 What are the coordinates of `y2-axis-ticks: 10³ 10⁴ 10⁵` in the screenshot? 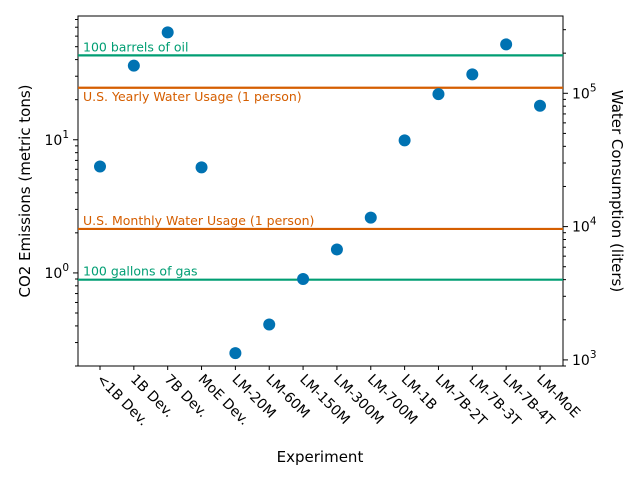 It's located at (580, 199).